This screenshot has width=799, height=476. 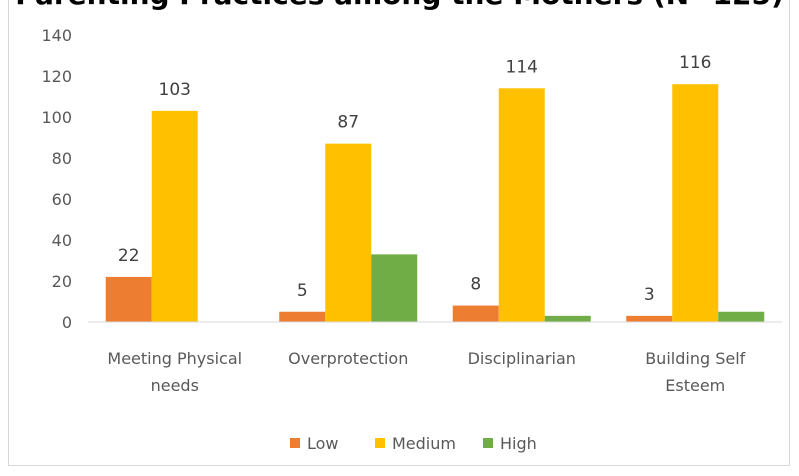 I want to click on y-tick-label: 120, so click(x=56, y=76).